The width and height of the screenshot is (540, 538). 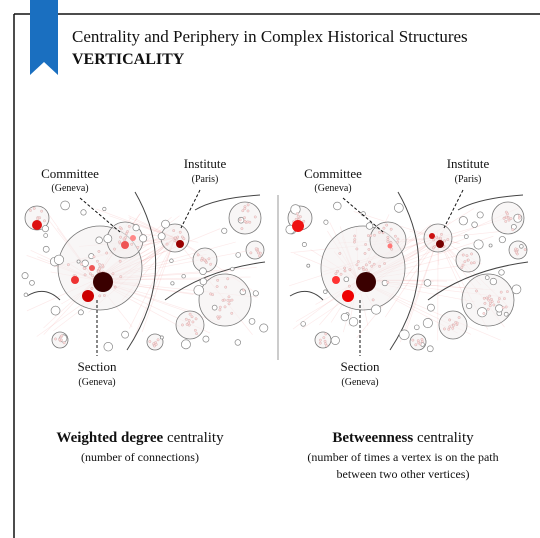 I want to click on label: Institute, so click(x=468, y=163).